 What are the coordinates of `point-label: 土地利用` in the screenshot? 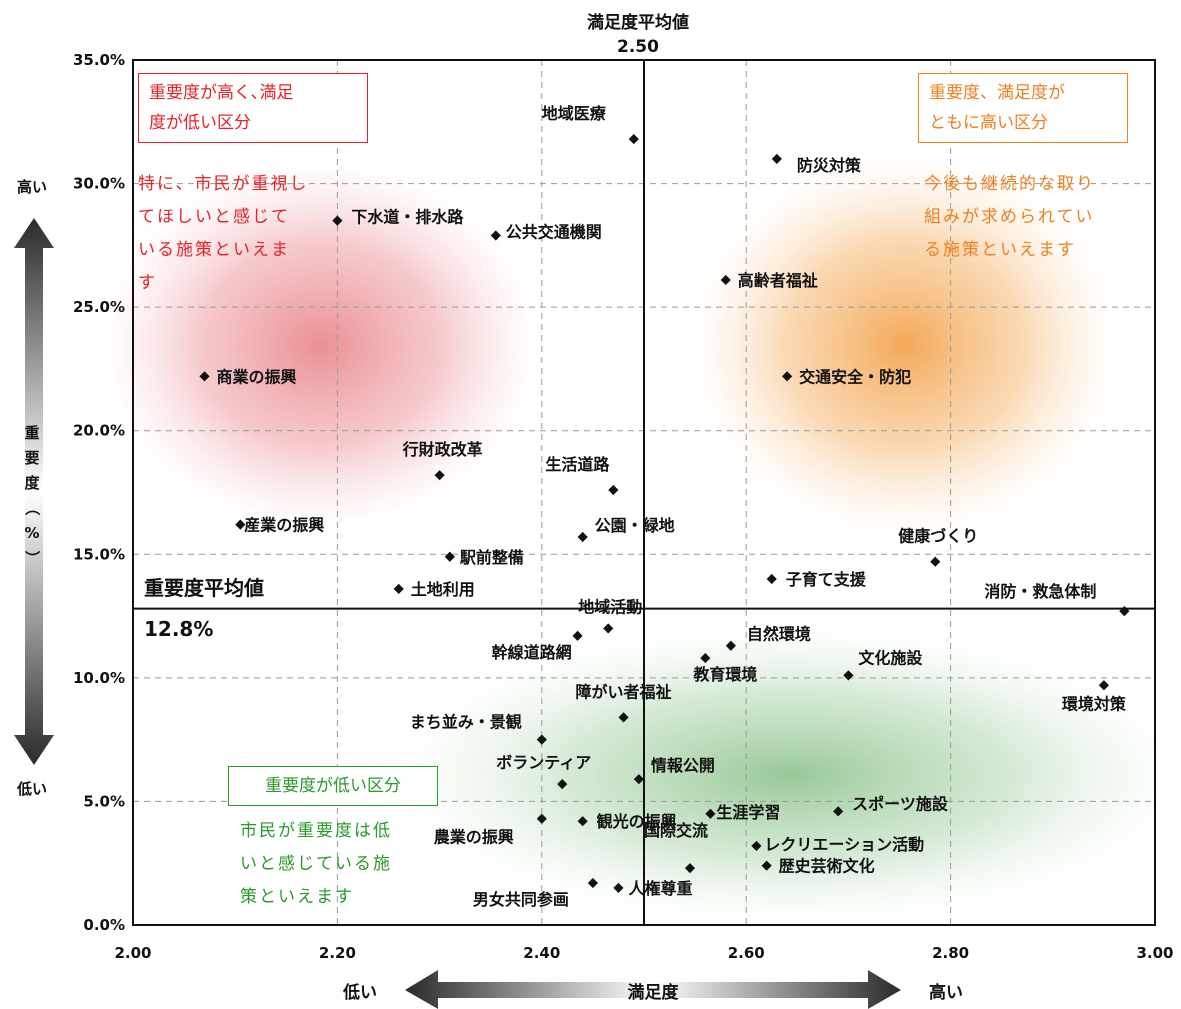 It's located at (443, 589).